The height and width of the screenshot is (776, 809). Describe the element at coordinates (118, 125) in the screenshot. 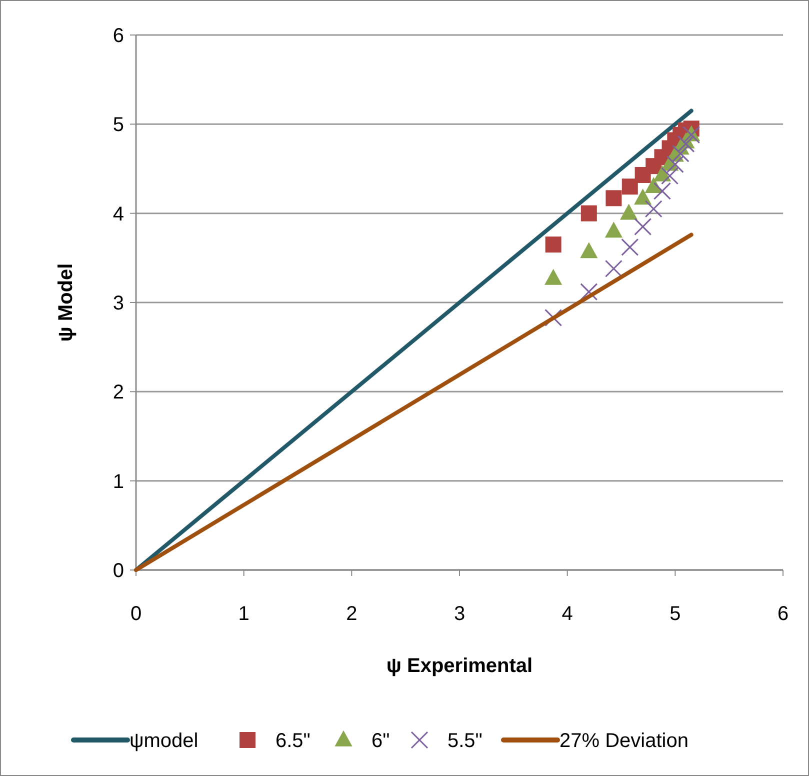

I see `y-tick-label: 5` at that location.